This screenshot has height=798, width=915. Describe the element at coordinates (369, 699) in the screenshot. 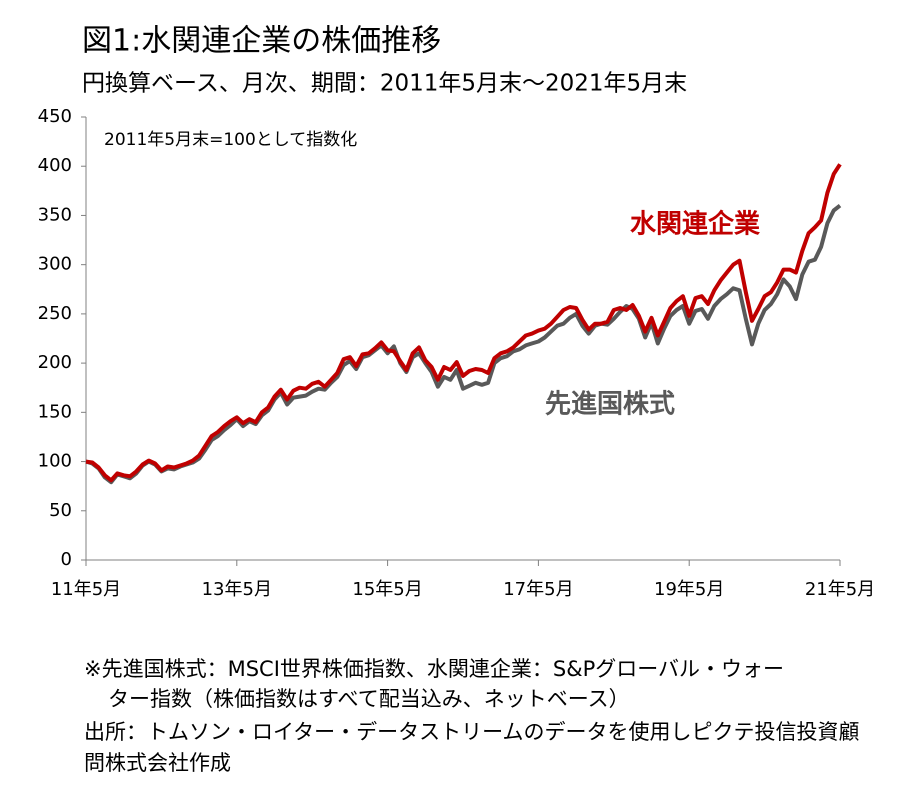

I see `note: ター指数（株価指数はすべて配当込み、ネットベース）` at that location.